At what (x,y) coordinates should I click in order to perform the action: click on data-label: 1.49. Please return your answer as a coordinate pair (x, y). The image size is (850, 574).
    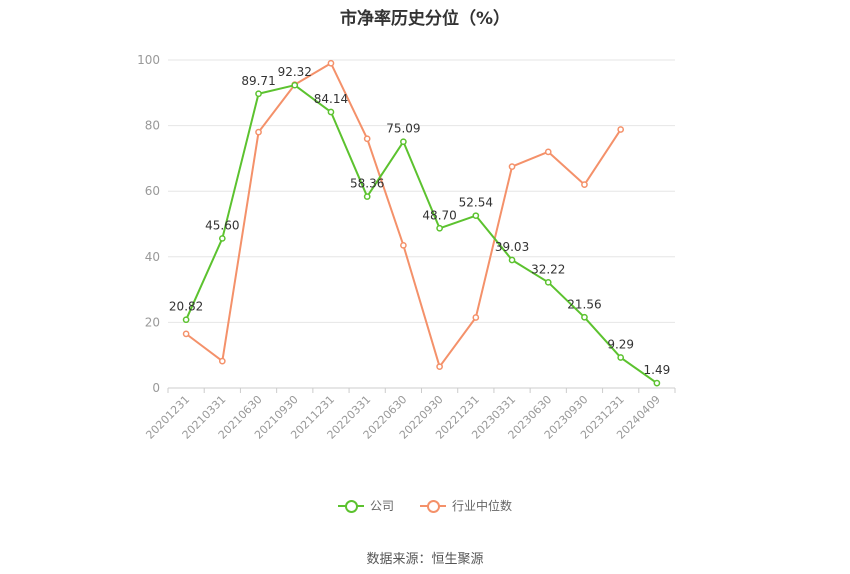
    Looking at the image, I should click on (657, 370).